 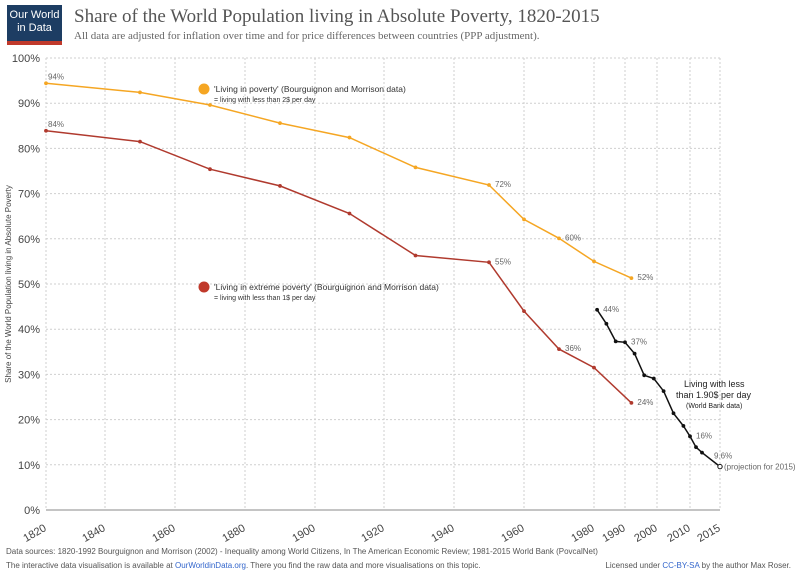 What do you see at coordinates (56, 76) in the screenshot?
I see `data-label-poverty: 94%` at bounding box center [56, 76].